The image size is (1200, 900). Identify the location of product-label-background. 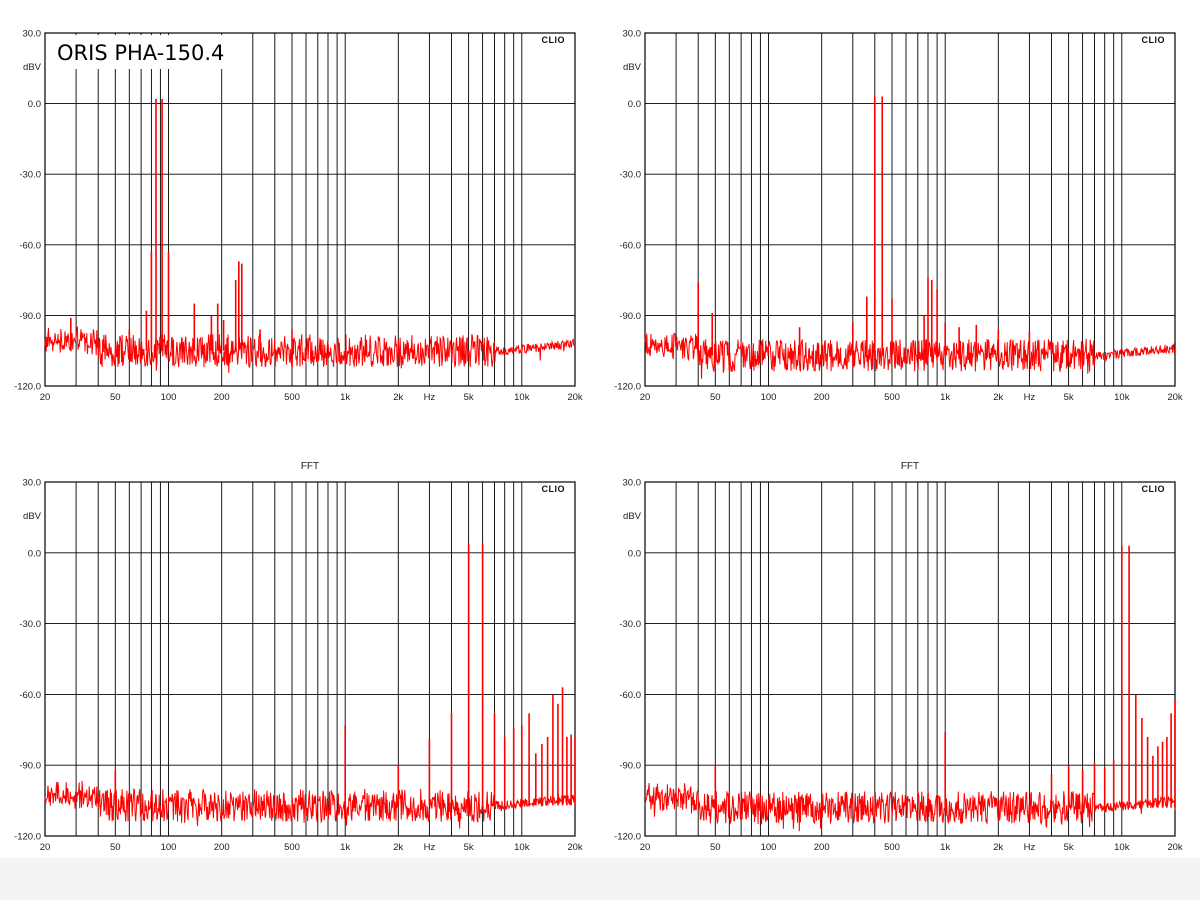
(143, 52).